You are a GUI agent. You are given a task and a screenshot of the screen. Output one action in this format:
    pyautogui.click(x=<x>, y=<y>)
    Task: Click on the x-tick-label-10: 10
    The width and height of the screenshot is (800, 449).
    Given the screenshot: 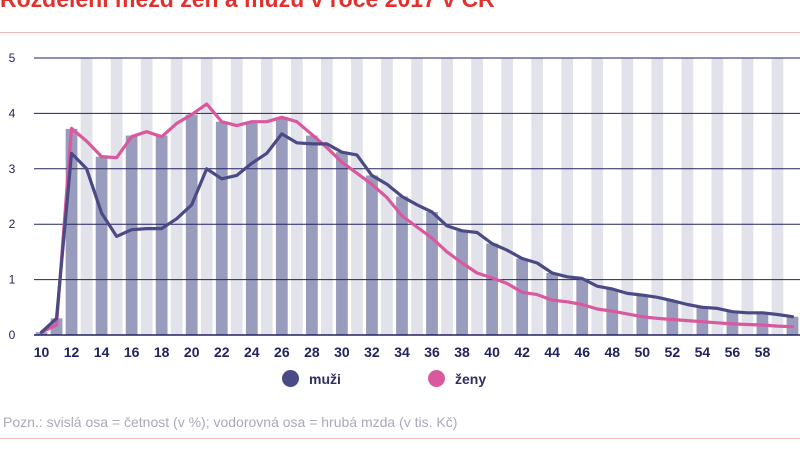 What is the action you would take?
    pyautogui.click(x=42, y=352)
    